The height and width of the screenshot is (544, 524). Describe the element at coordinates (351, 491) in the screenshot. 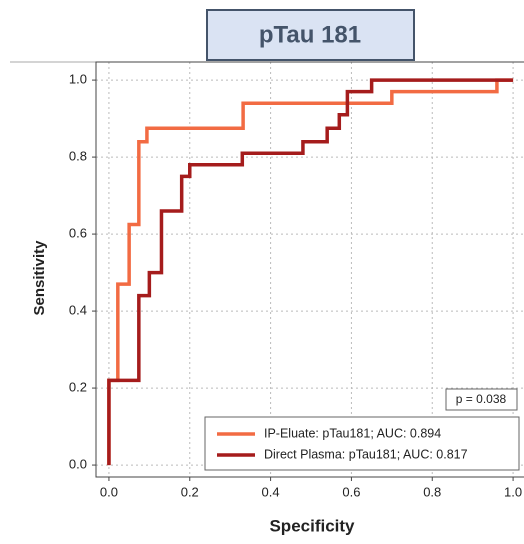

I see `x-tick-label: 0.6` at that location.